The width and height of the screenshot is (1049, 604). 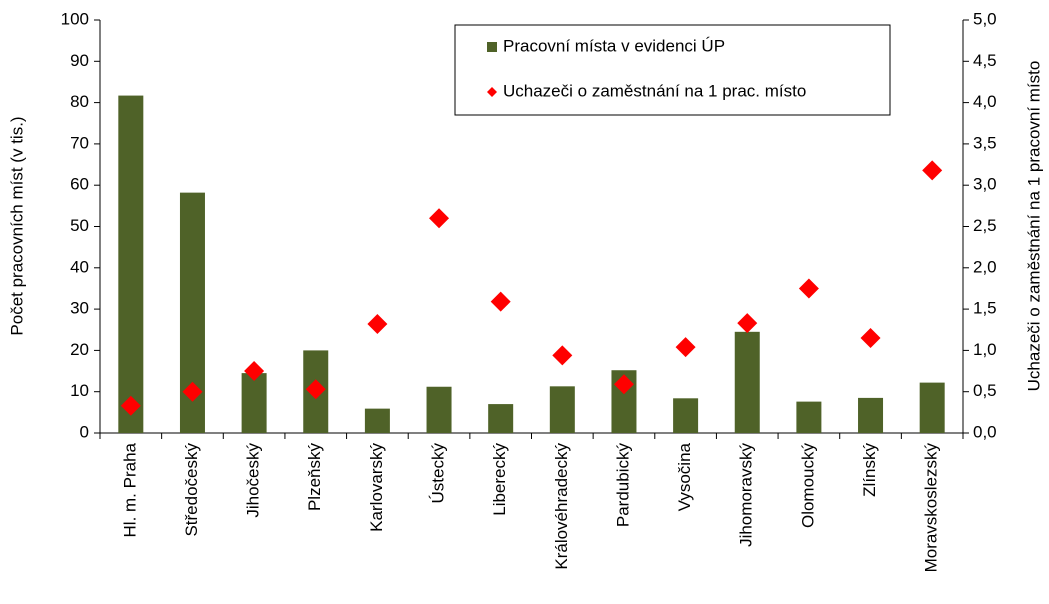 What do you see at coordinates (672, 70) in the screenshot?
I see `legend-box` at bounding box center [672, 70].